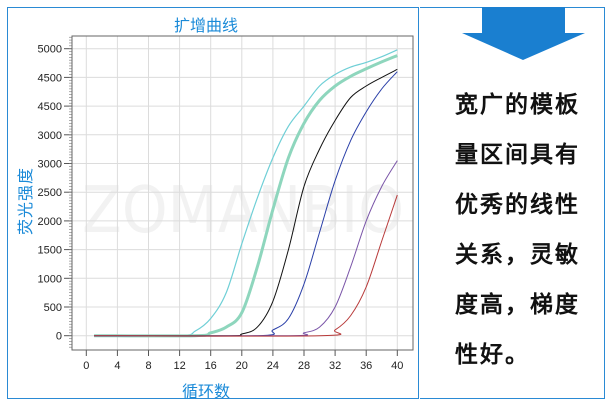 The width and height of the screenshot is (612, 408). What do you see at coordinates (59, 337) in the screenshot?
I see `y-tick-label: 0` at bounding box center [59, 337].